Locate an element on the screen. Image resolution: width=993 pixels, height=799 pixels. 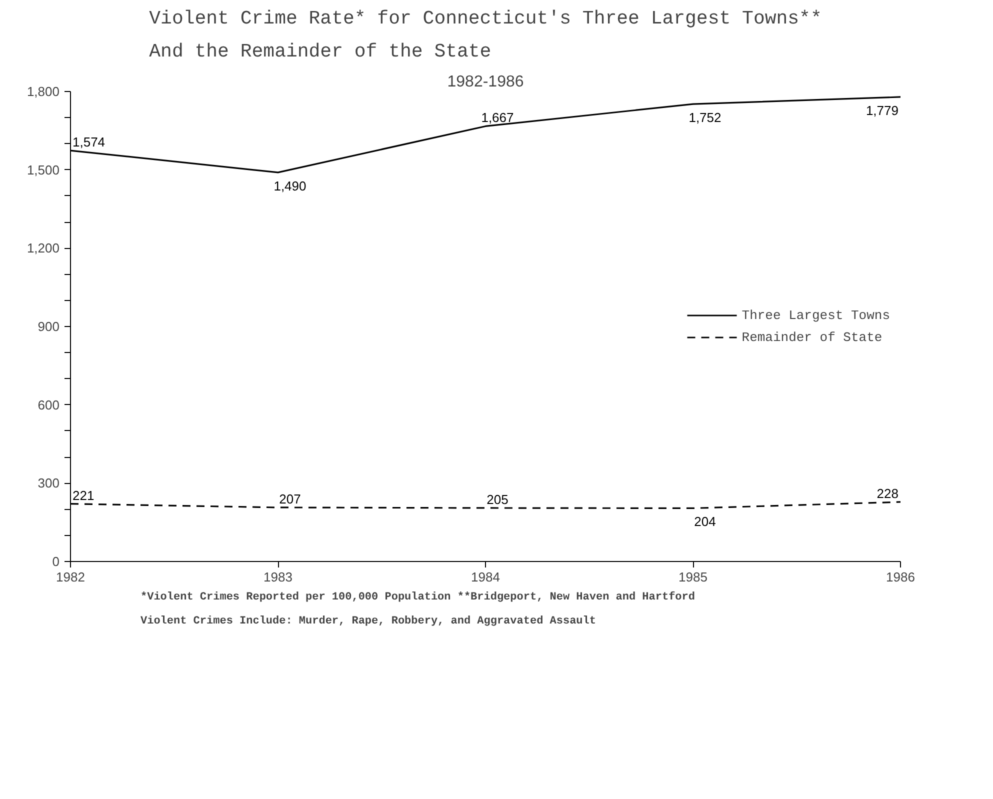
x-tick-label: 1986 is located at coordinates (900, 577).